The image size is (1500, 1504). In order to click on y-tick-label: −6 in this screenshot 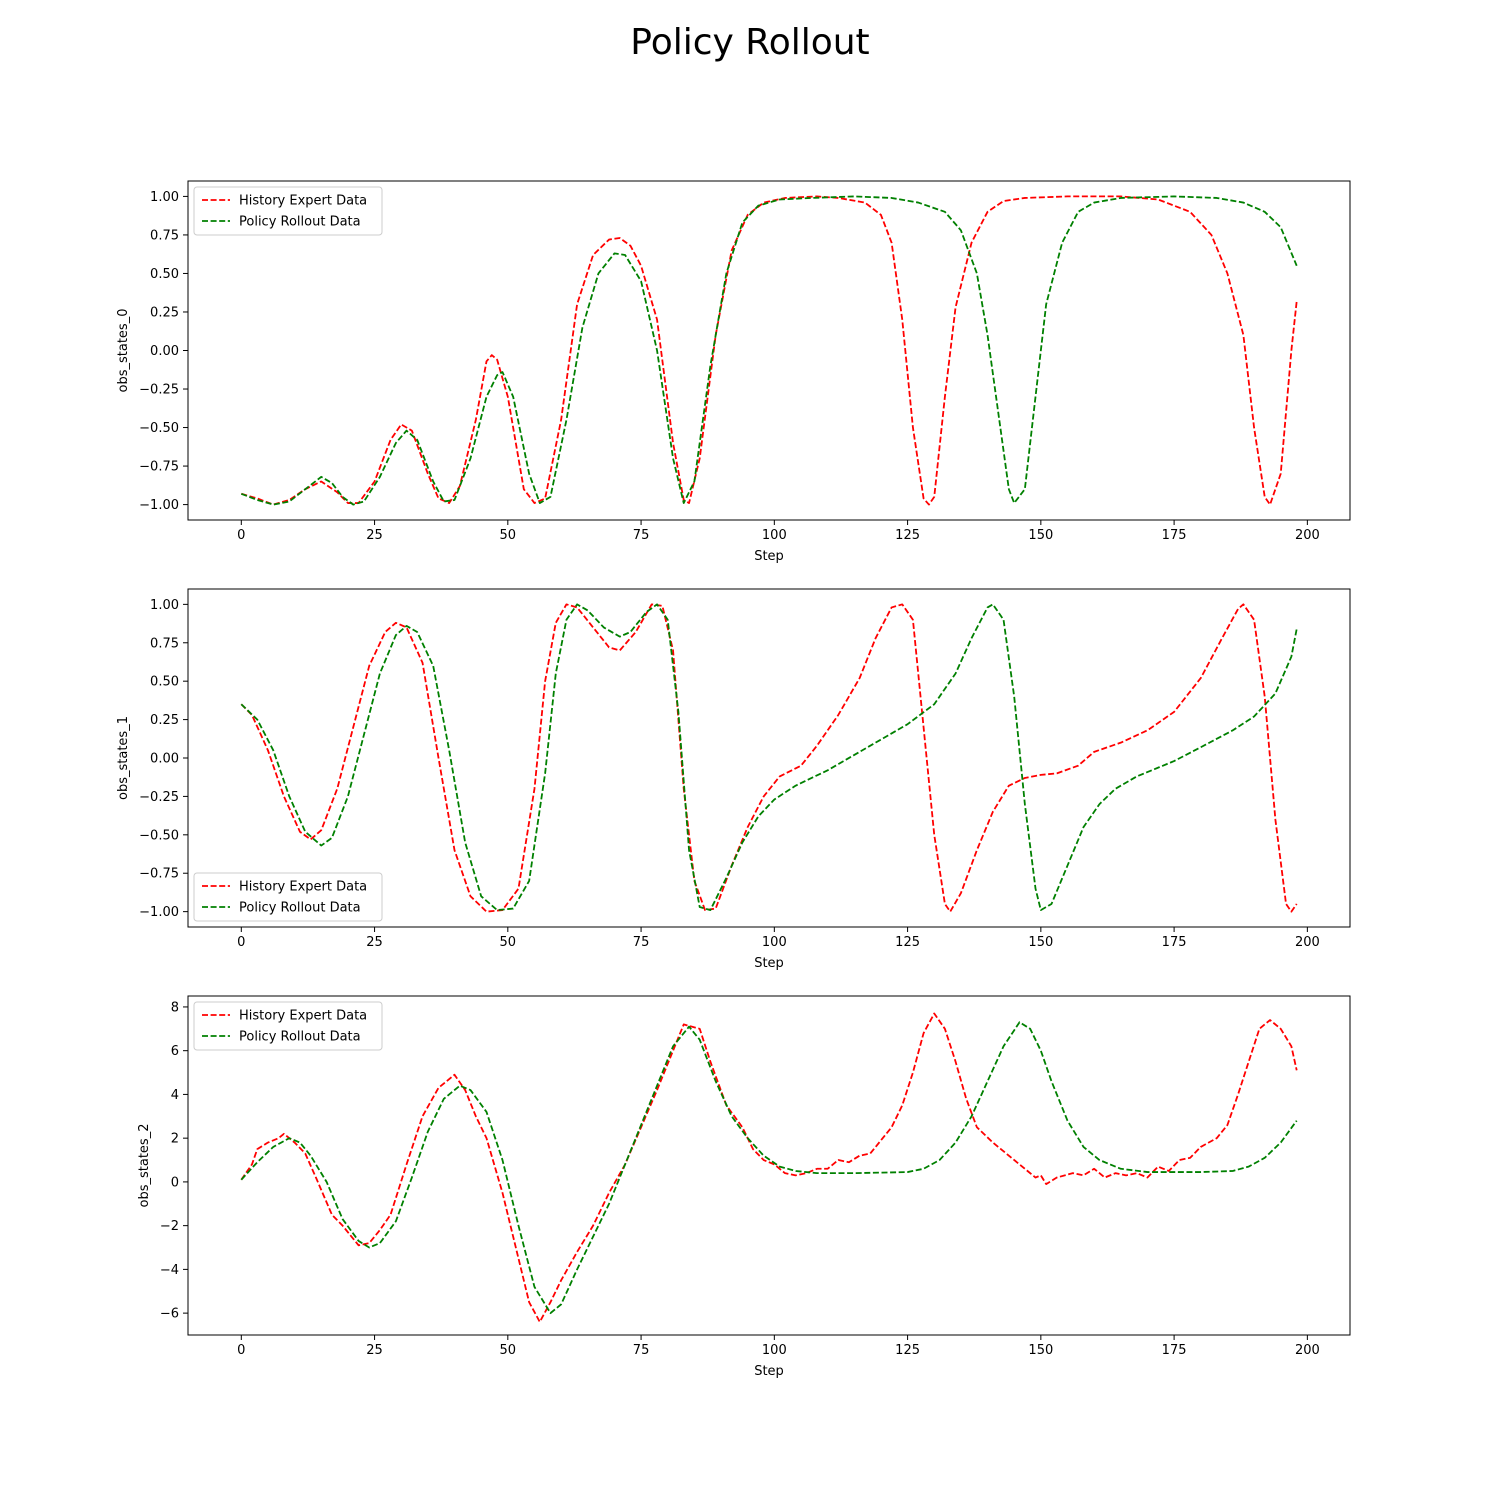, I will do `click(169, 1314)`.